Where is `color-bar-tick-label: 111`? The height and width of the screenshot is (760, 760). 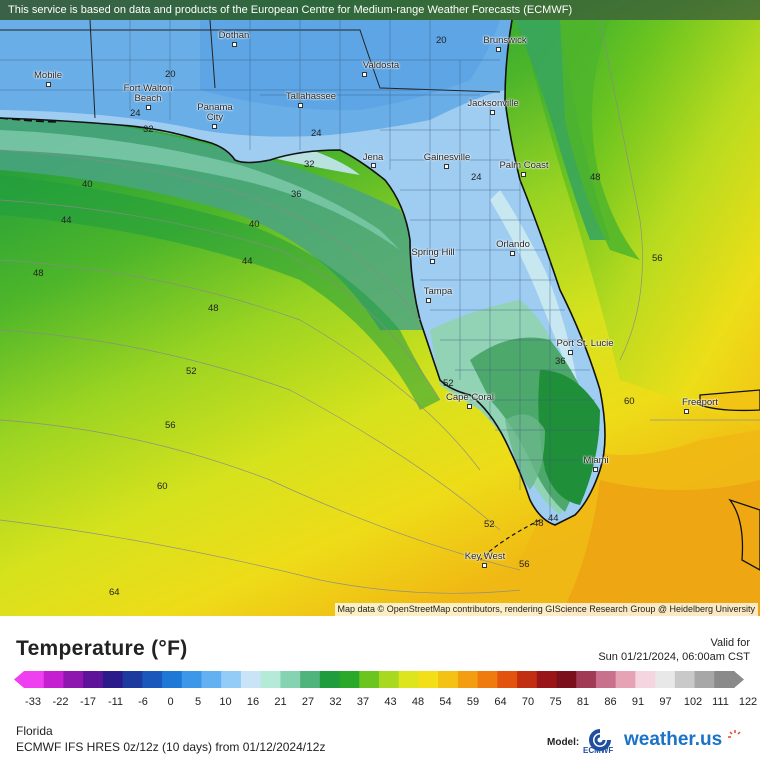
color-bar-tick-label: 111 is located at coordinates (720, 702).